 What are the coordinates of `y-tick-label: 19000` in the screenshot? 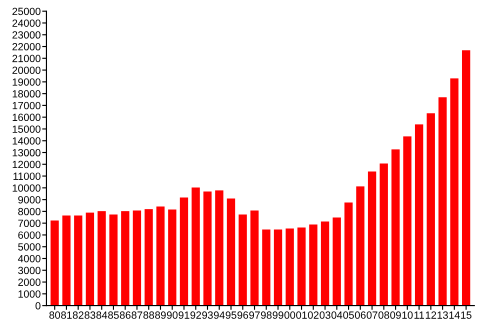 It's located at (26, 82).